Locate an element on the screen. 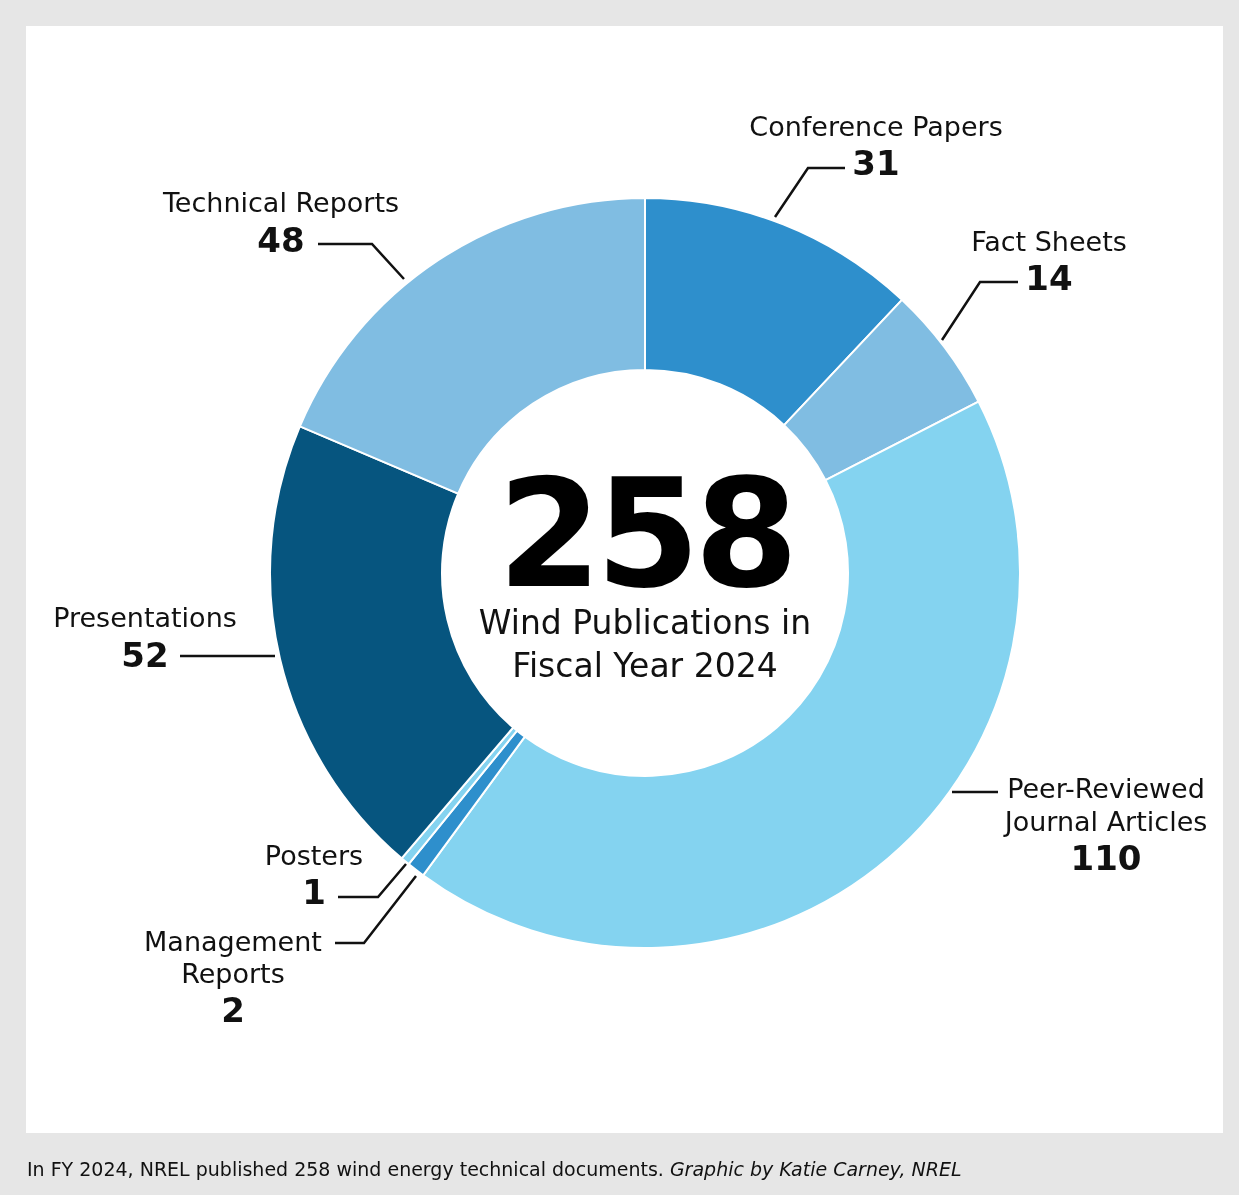  data-label: 31 is located at coordinates (876, 163).